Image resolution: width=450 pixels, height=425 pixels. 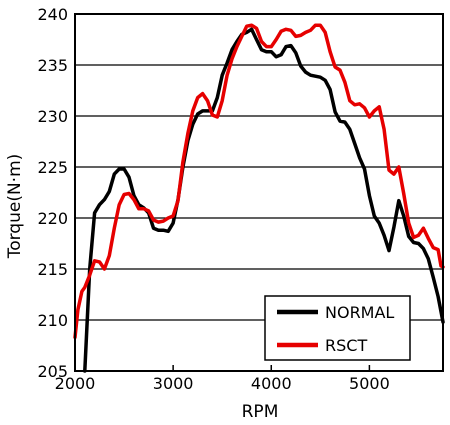 I want to click on legend: NORMAL RSCT, so click(x=337, y=328).